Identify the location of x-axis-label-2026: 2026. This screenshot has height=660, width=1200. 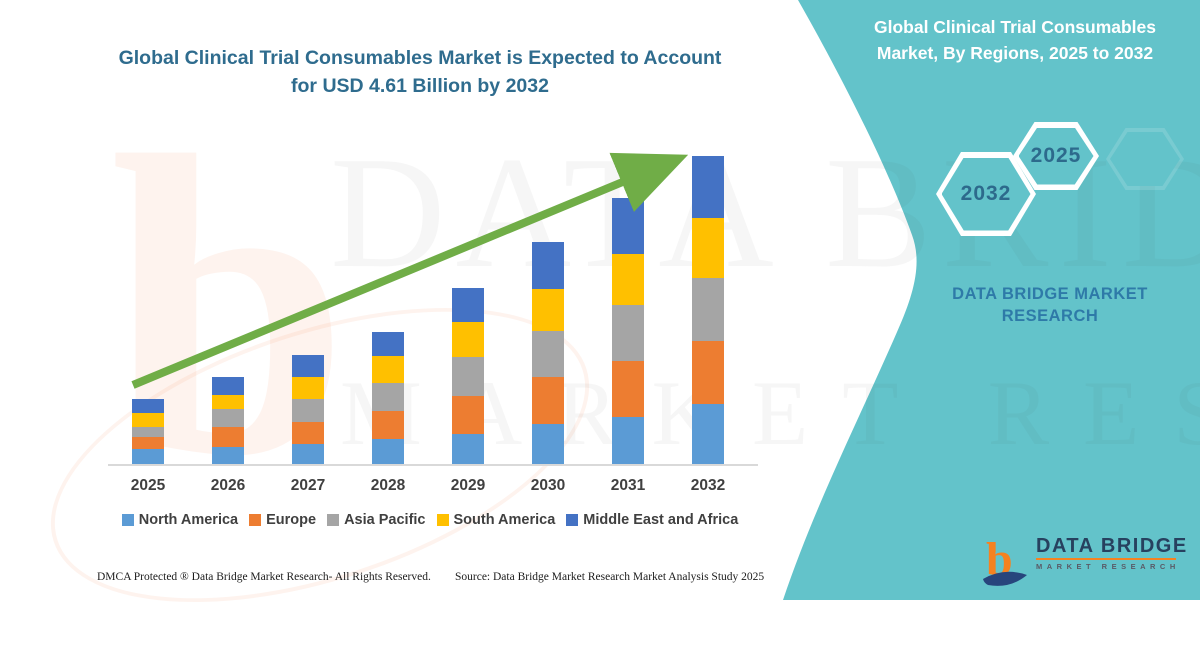
(228, 485).